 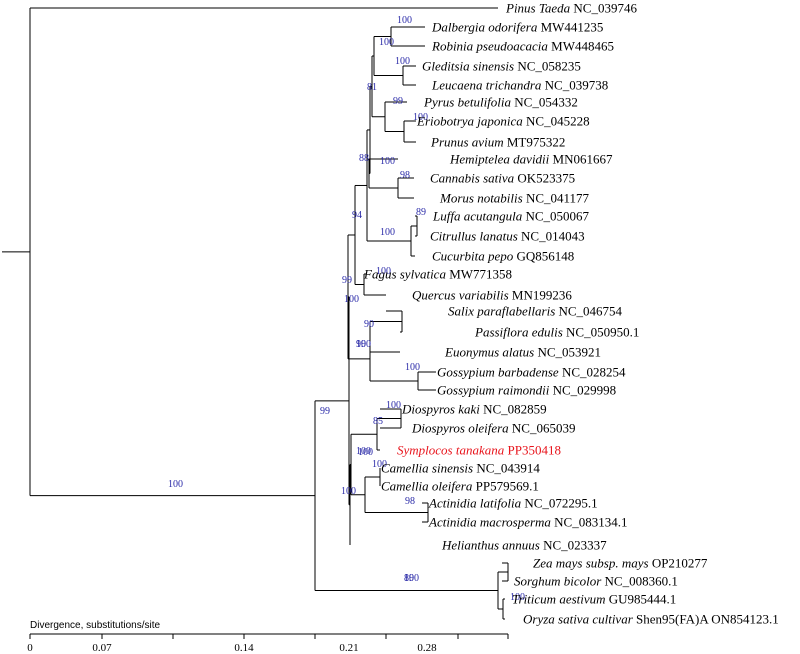 I want to click on species-name: Triticum aestivum, so click(x=559, y=599).